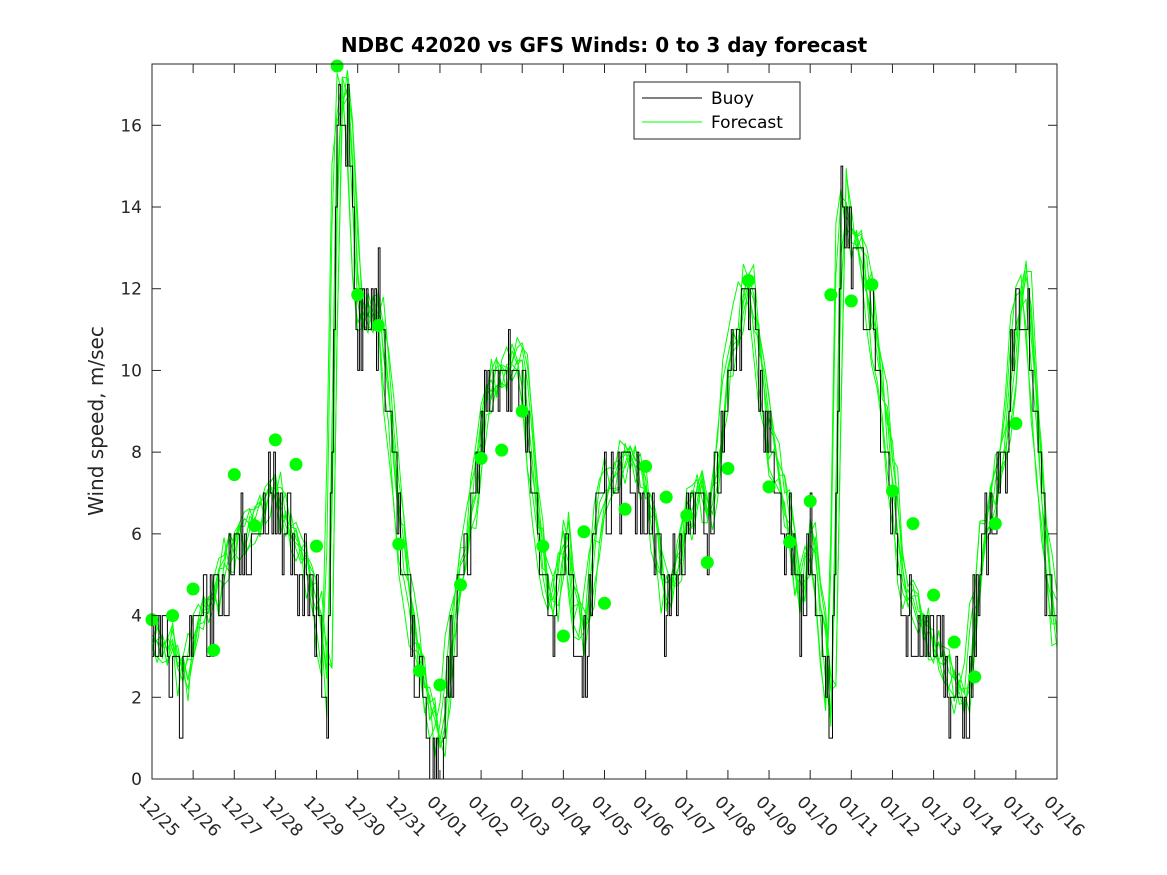  What do you see at coordinates (131, 126) in the screenshot?
I see `y-tick-label: 16` at bounding box center [131, 126].